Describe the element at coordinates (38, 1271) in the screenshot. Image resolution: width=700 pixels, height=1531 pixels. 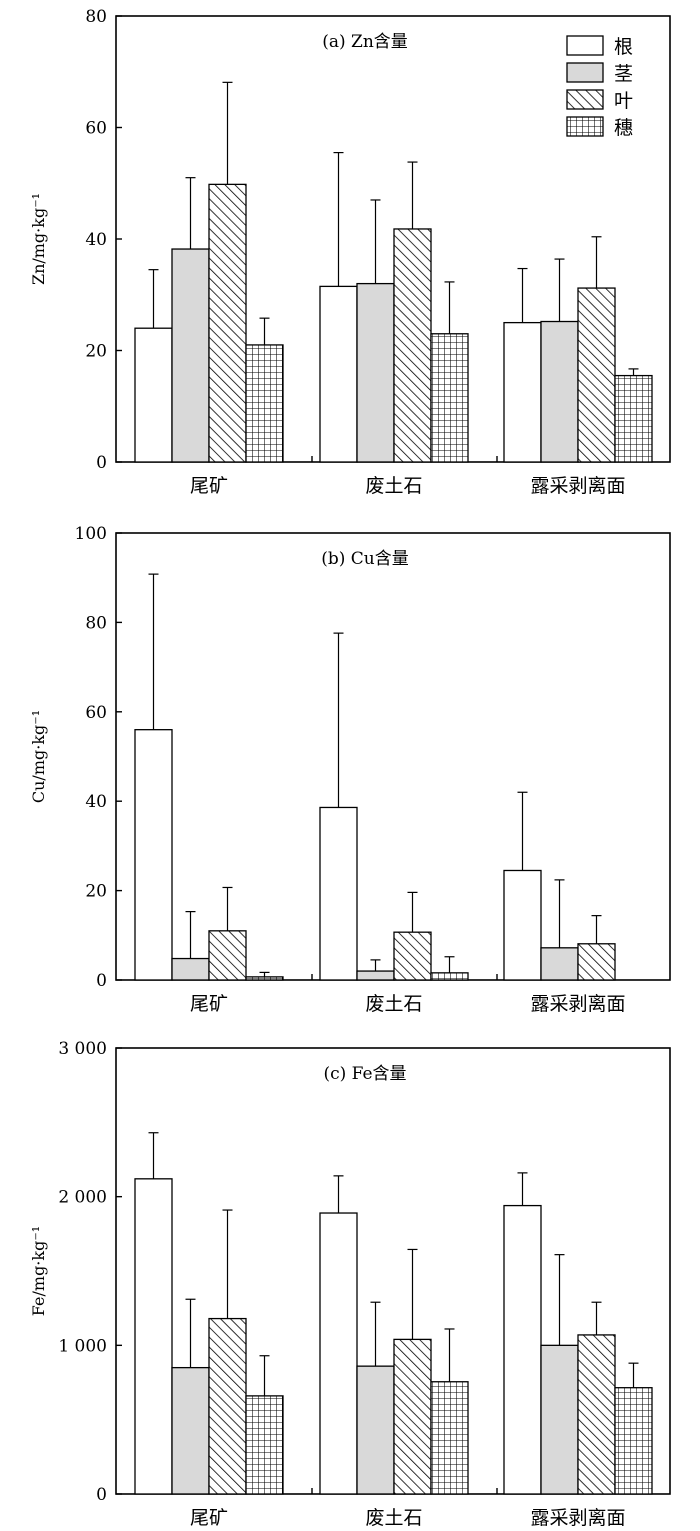
I see `y-axis-label: Fe/mg·kg⁻¹` at that location.